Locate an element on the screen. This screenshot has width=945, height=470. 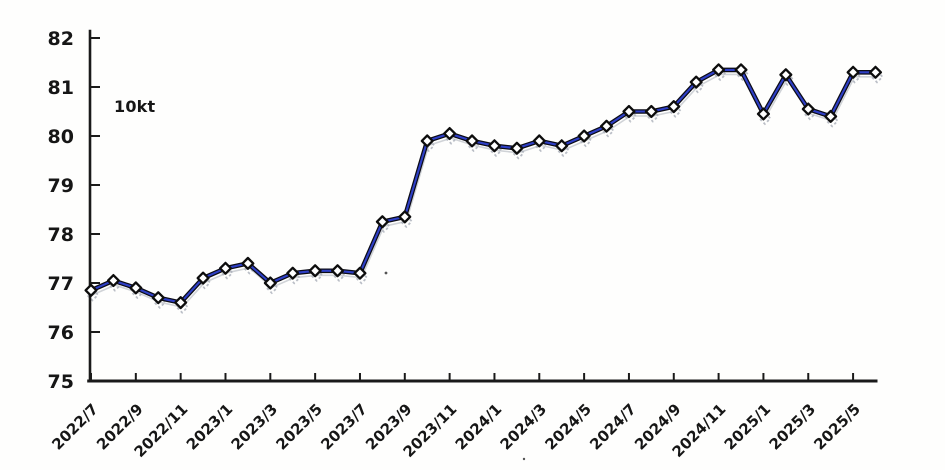
x-tick-label: 2022/7 is located at coordinates (75, 427).